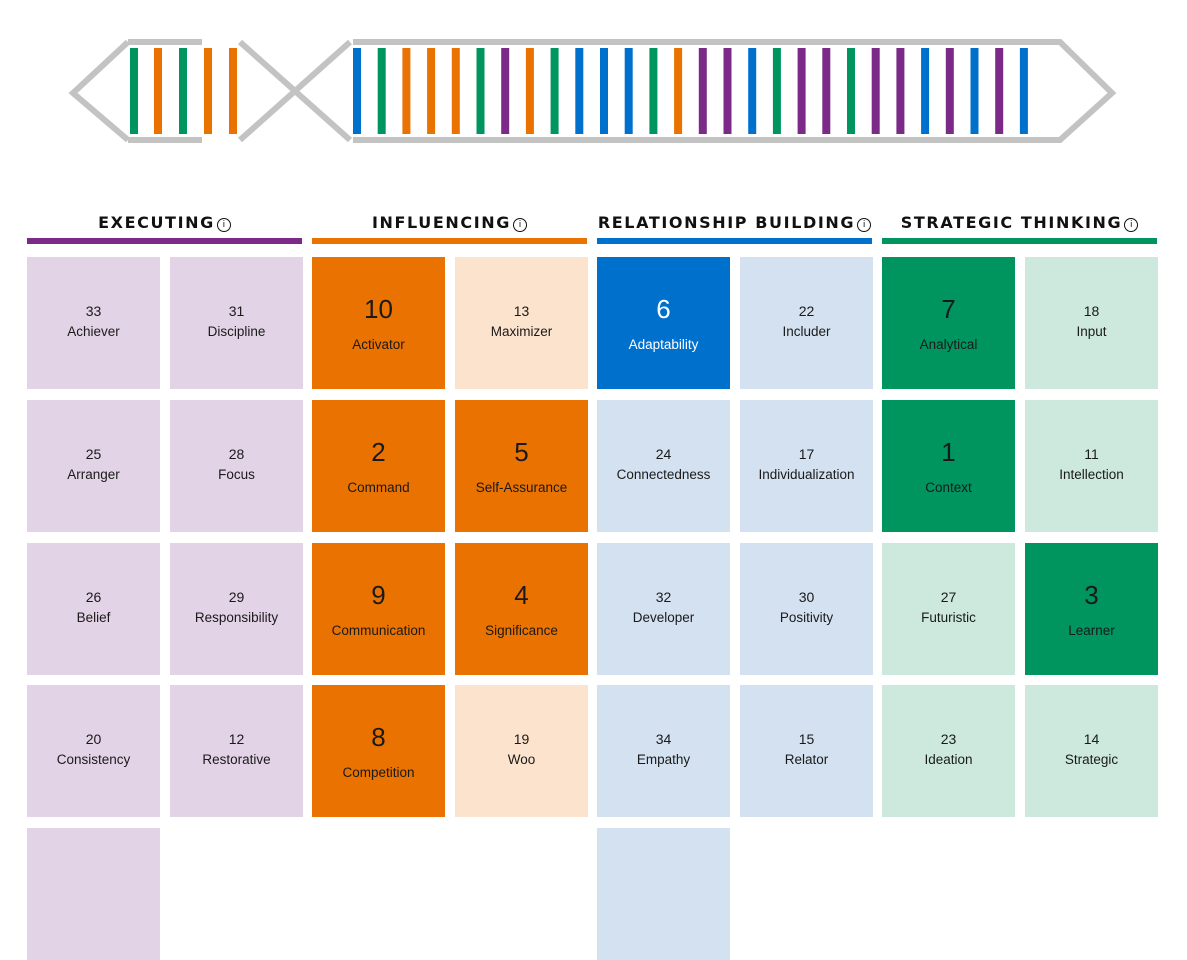 Image resolution: width=1187 pixels, height=960 pixels. I want to click on strength-tile: 3 Learner, so click(1091, 609).